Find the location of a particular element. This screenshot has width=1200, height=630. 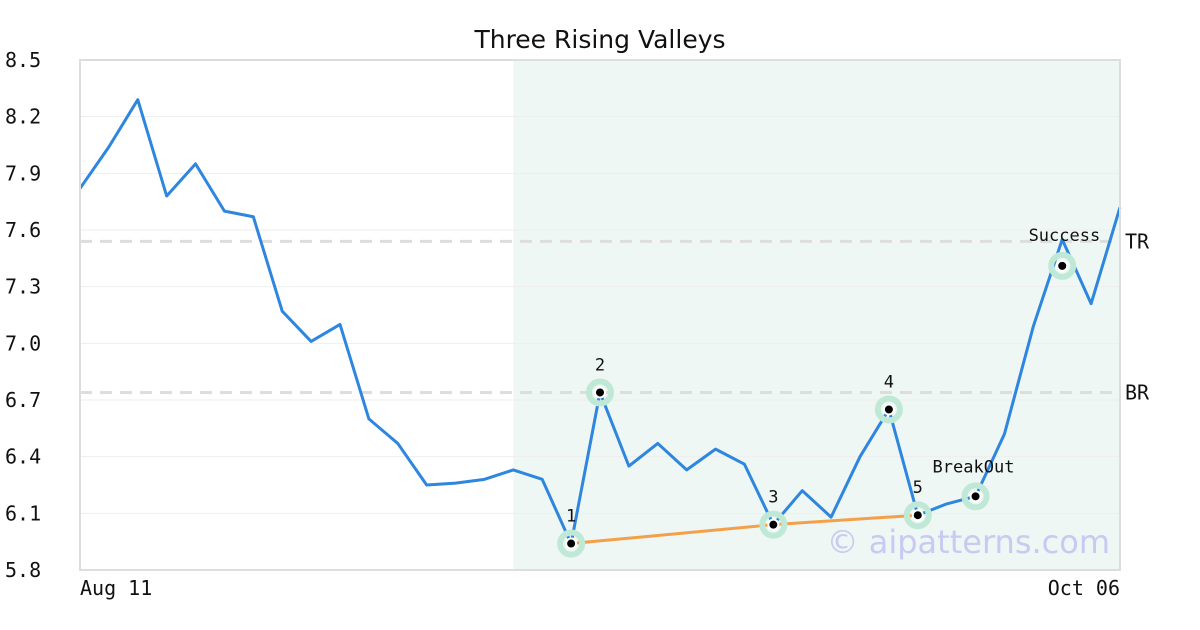

y-axis-ticks: 5.8 6.1 6.4 6.7 7.0 7.3 7.6 7.9 8.2 8.5 is located at coordinates (23, 315).